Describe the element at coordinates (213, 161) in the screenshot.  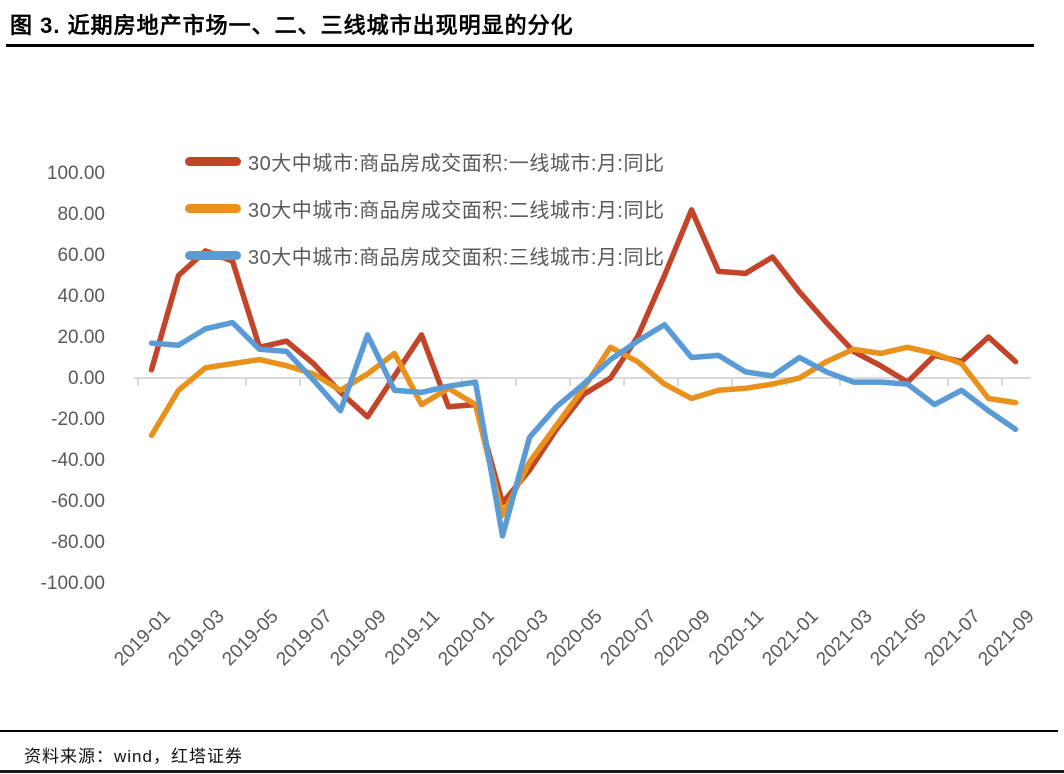
I see `legend-swatch-first_tier` at that location.